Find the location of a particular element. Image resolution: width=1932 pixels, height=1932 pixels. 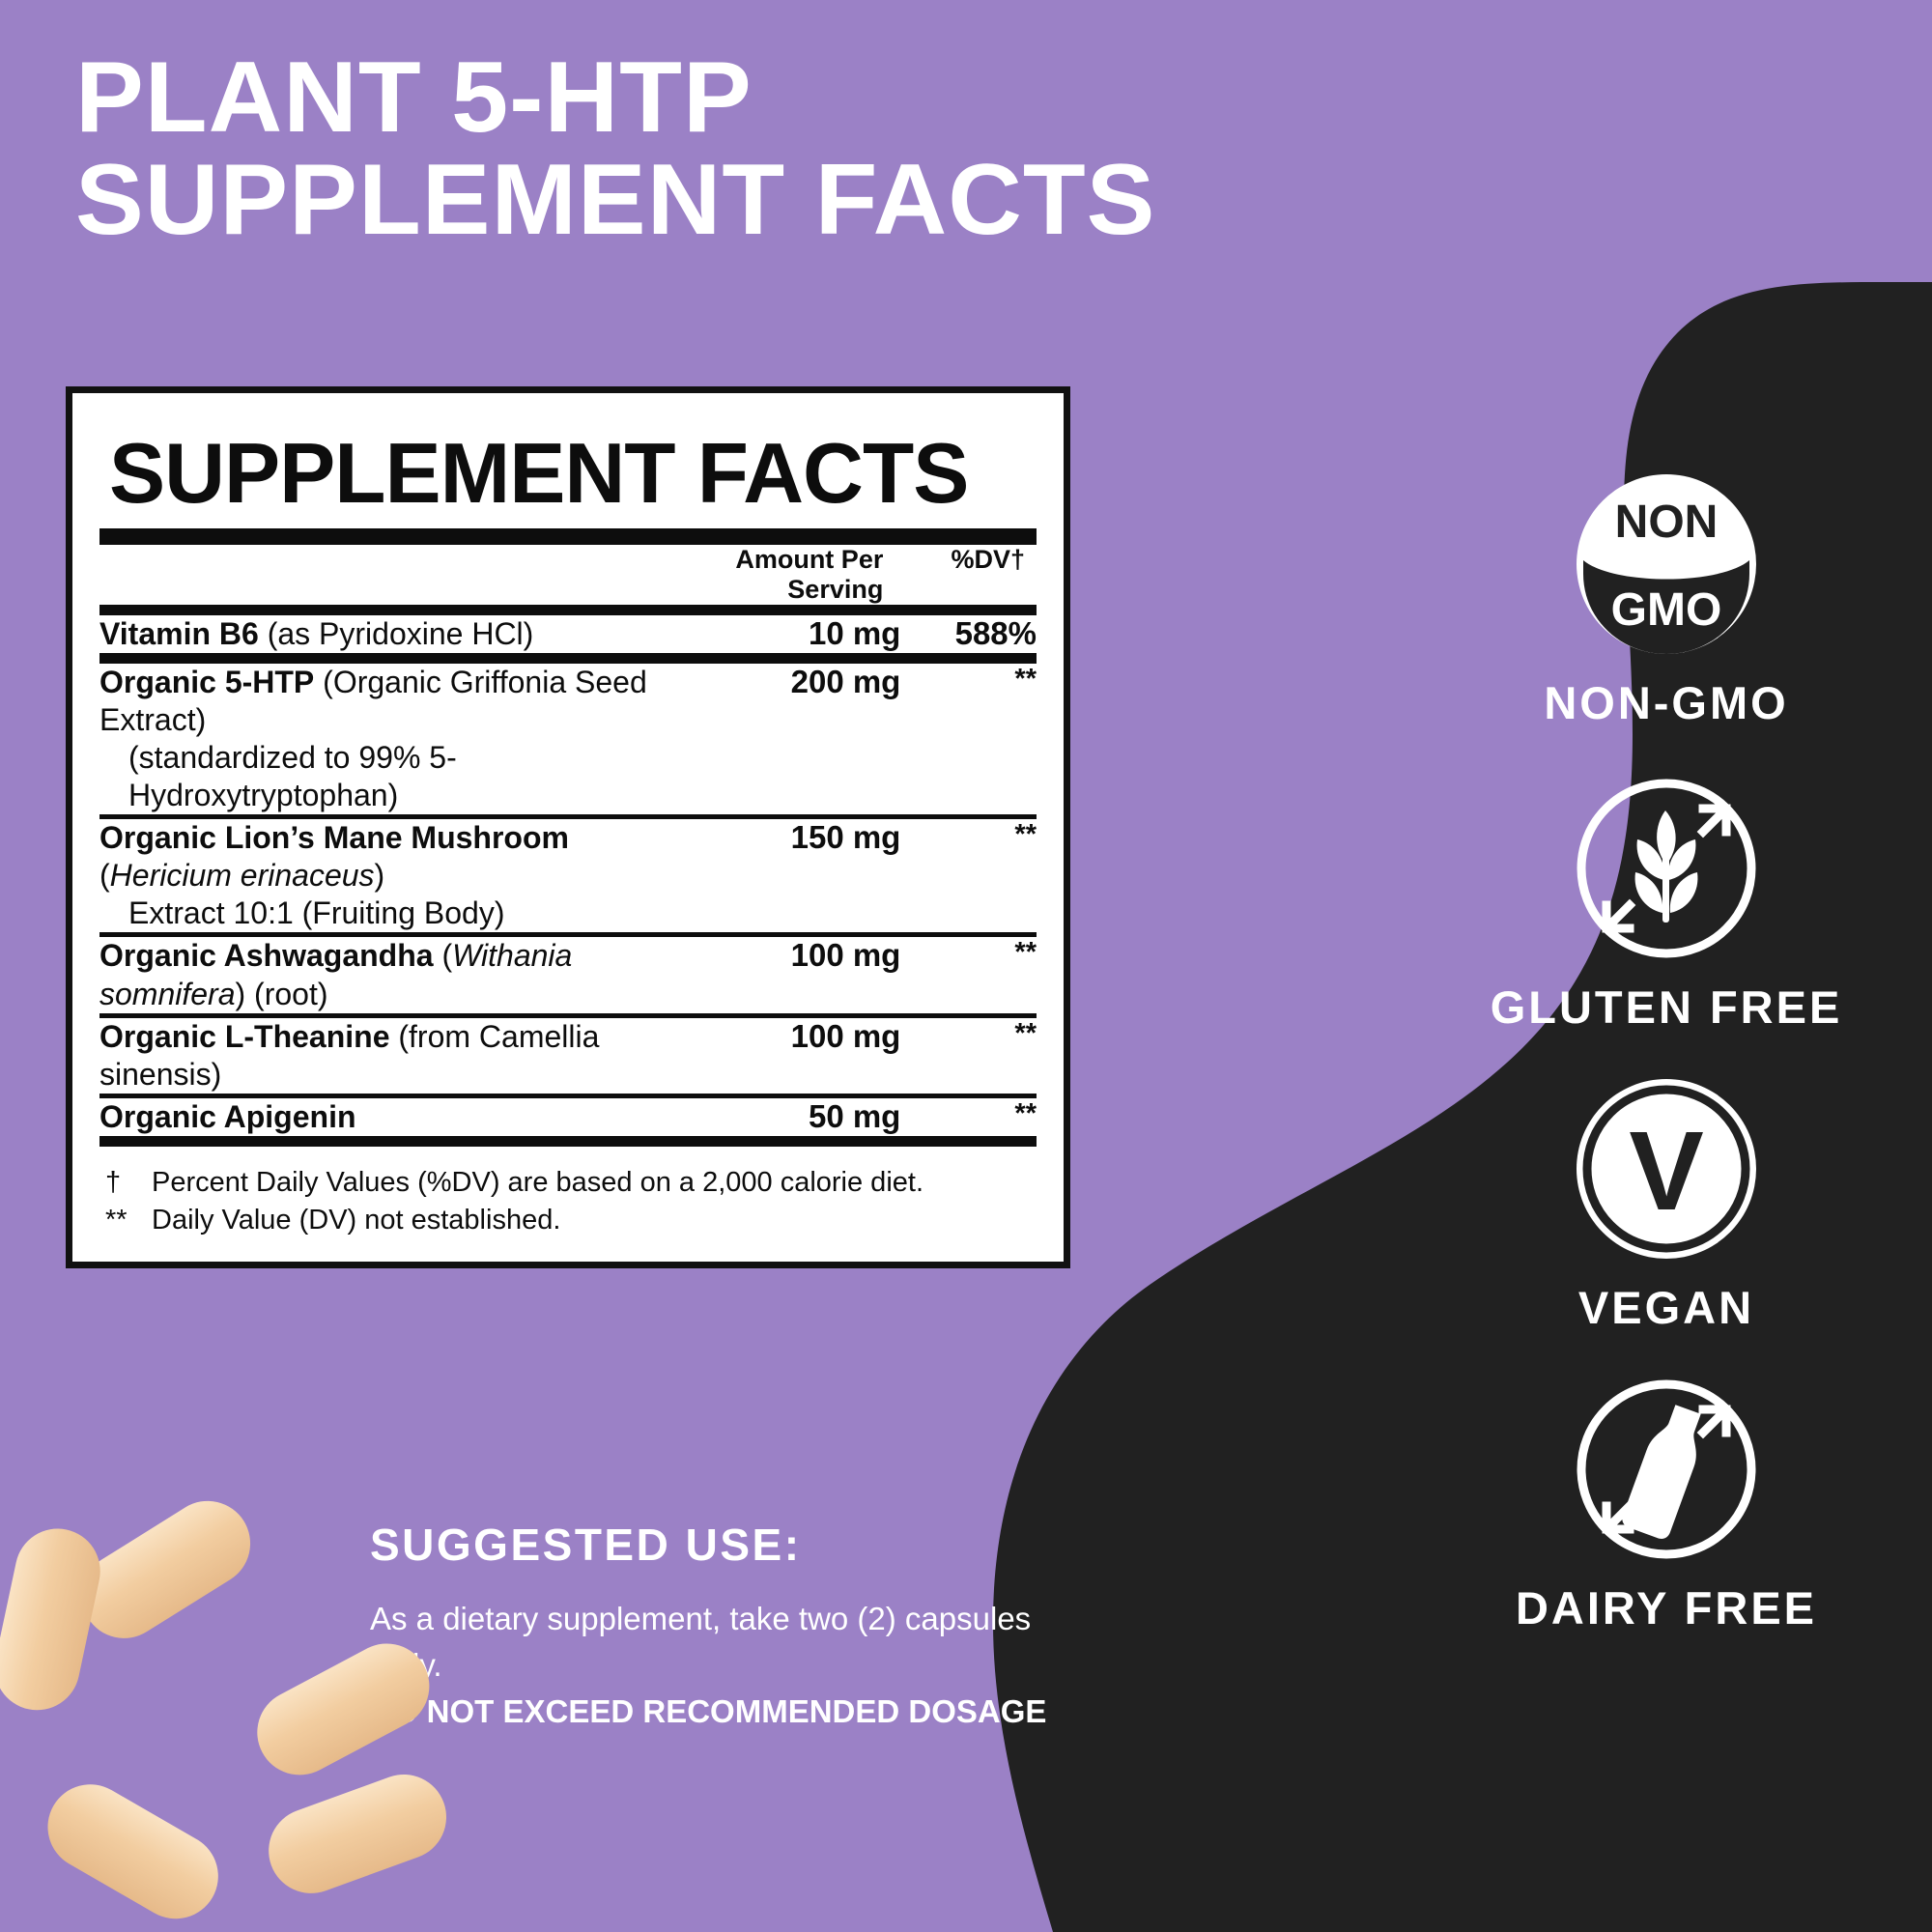

column-header-amount: Amount Per Serving is located at coordinates (809, 575).